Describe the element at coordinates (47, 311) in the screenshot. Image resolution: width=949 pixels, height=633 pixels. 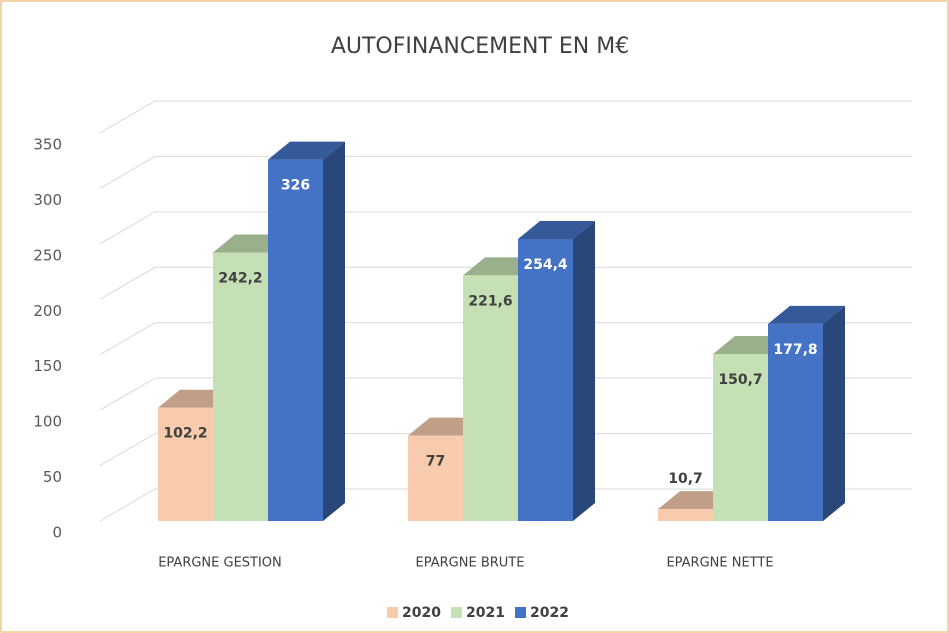
I see `y-tick-label: 200` at that location.